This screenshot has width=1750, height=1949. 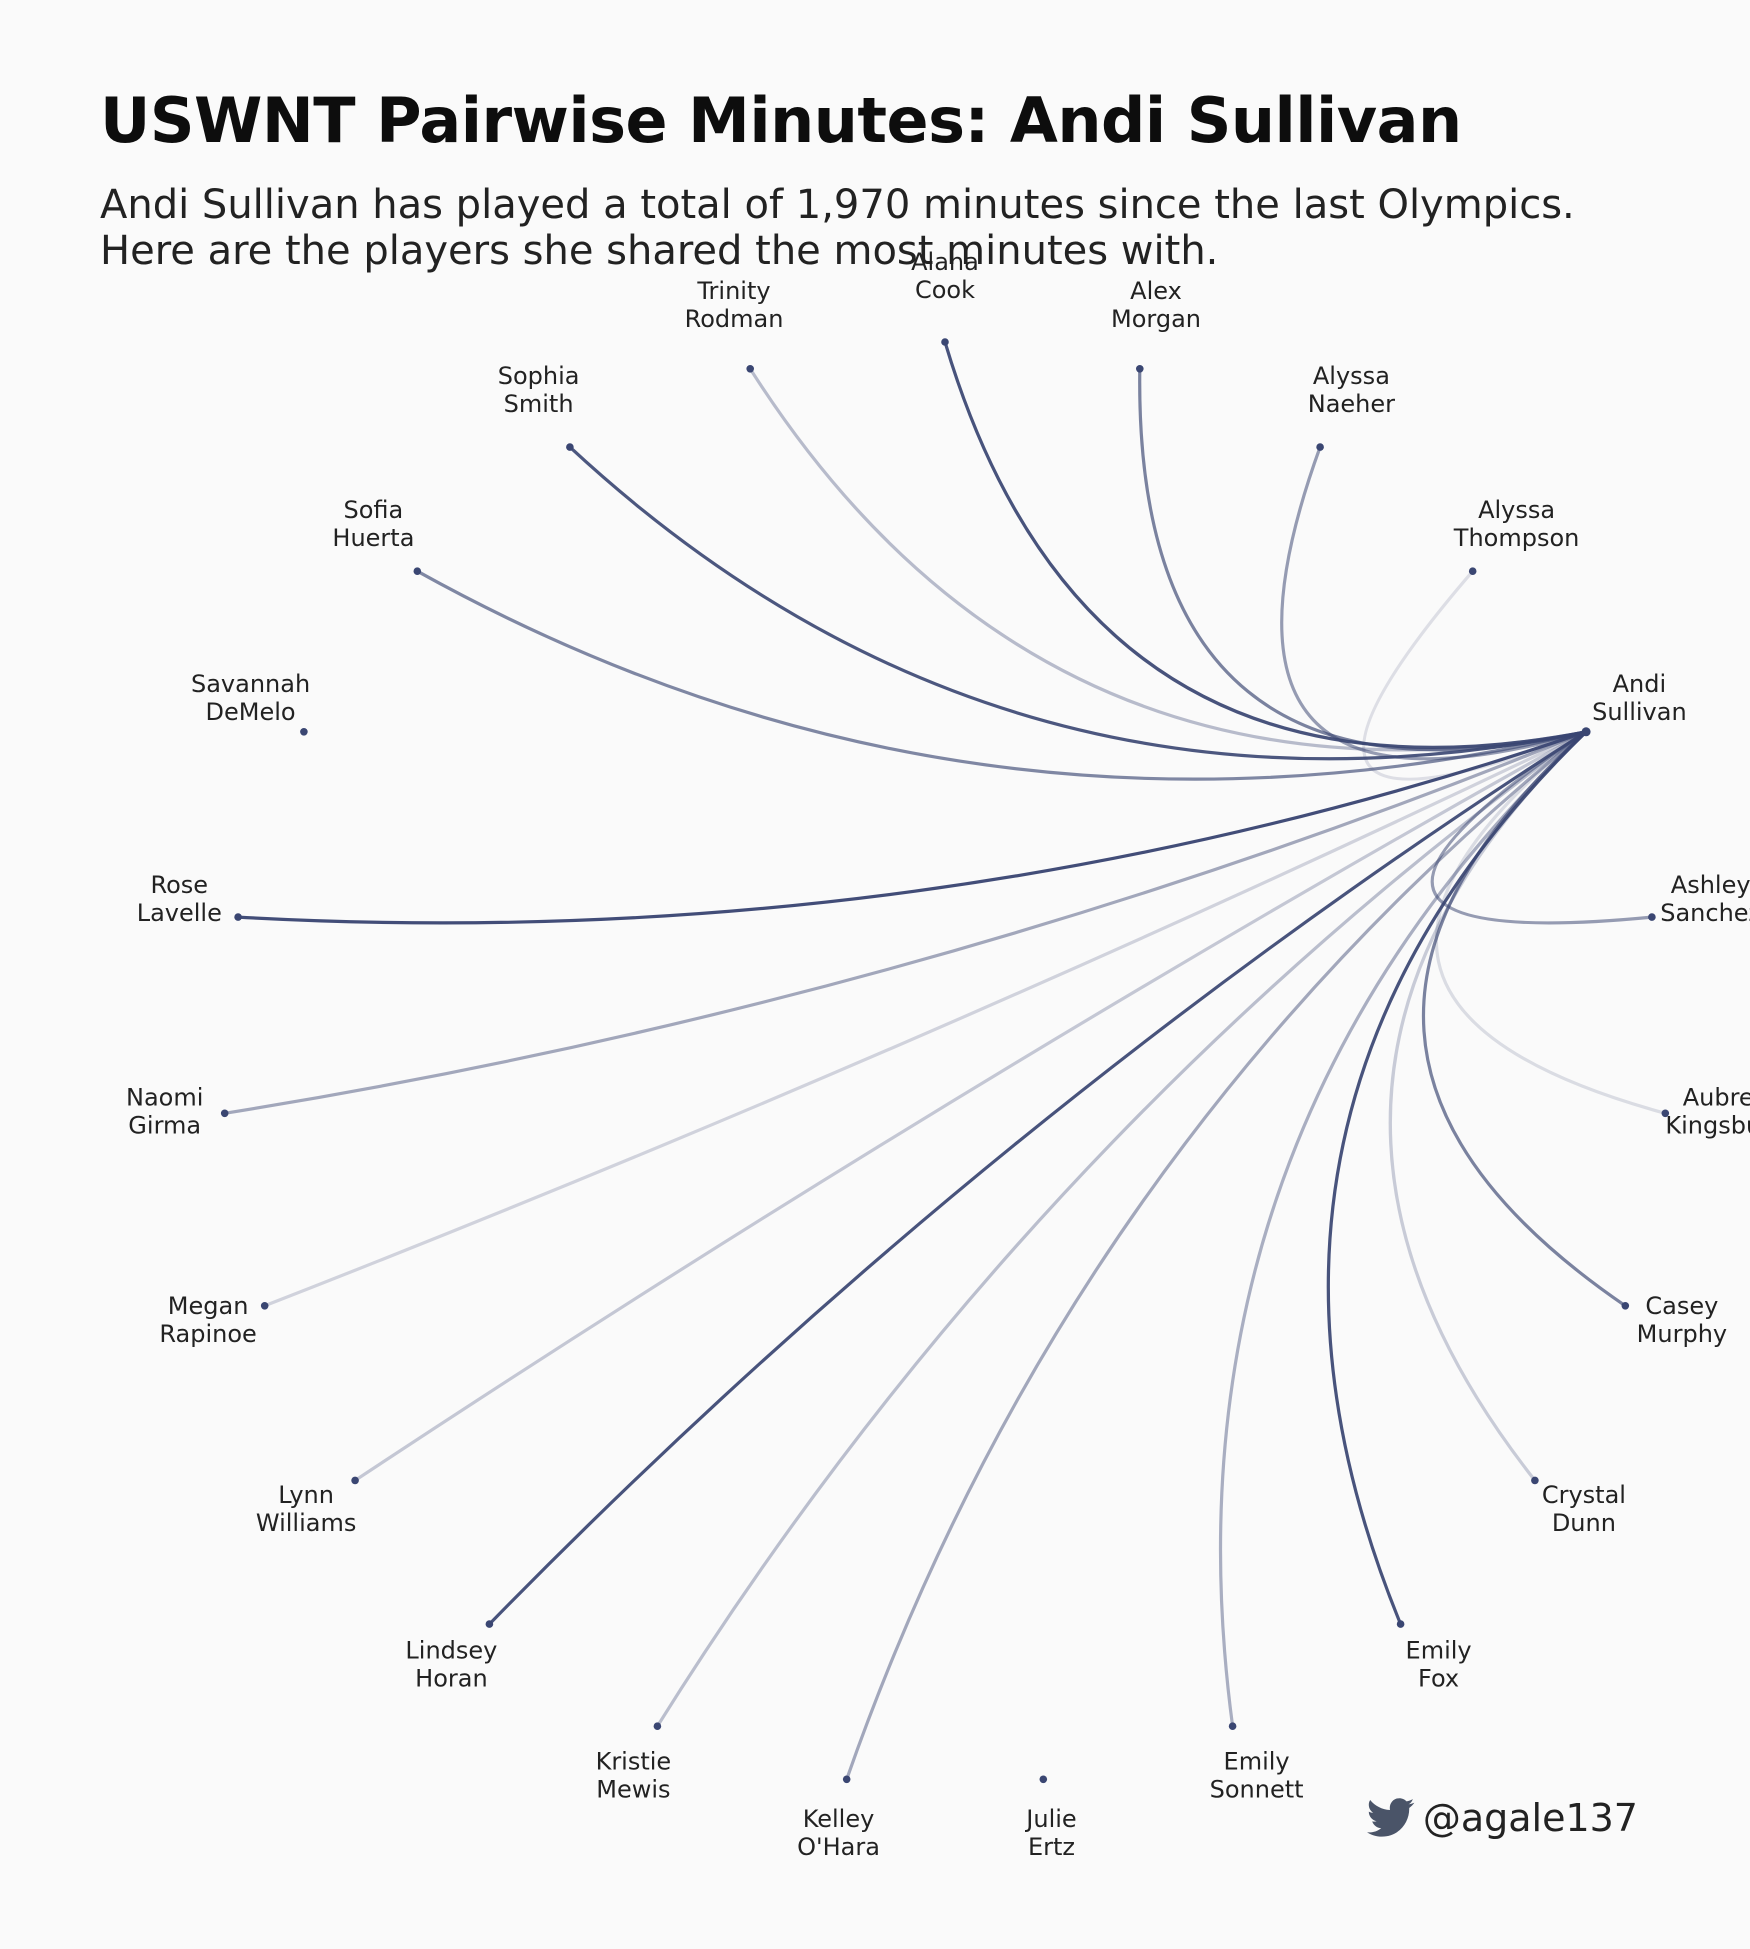 What do you see at coordinates (164, 1125) in the screenshot?
I see `label-last-name: Girma` at bounding box center [164, 1125].